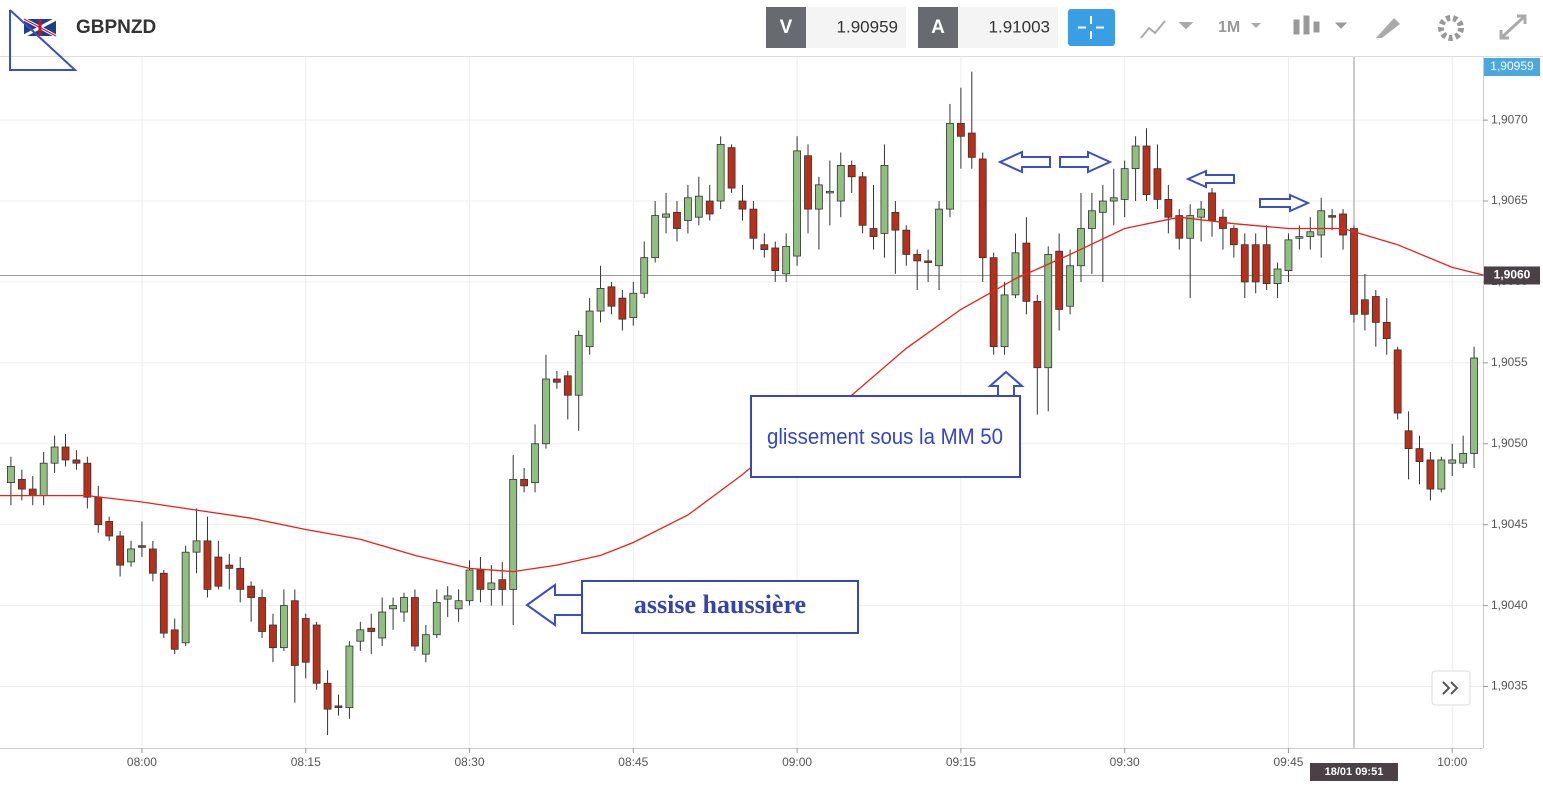  I want to click on bid-price: 1.90959, so click(867, 26).